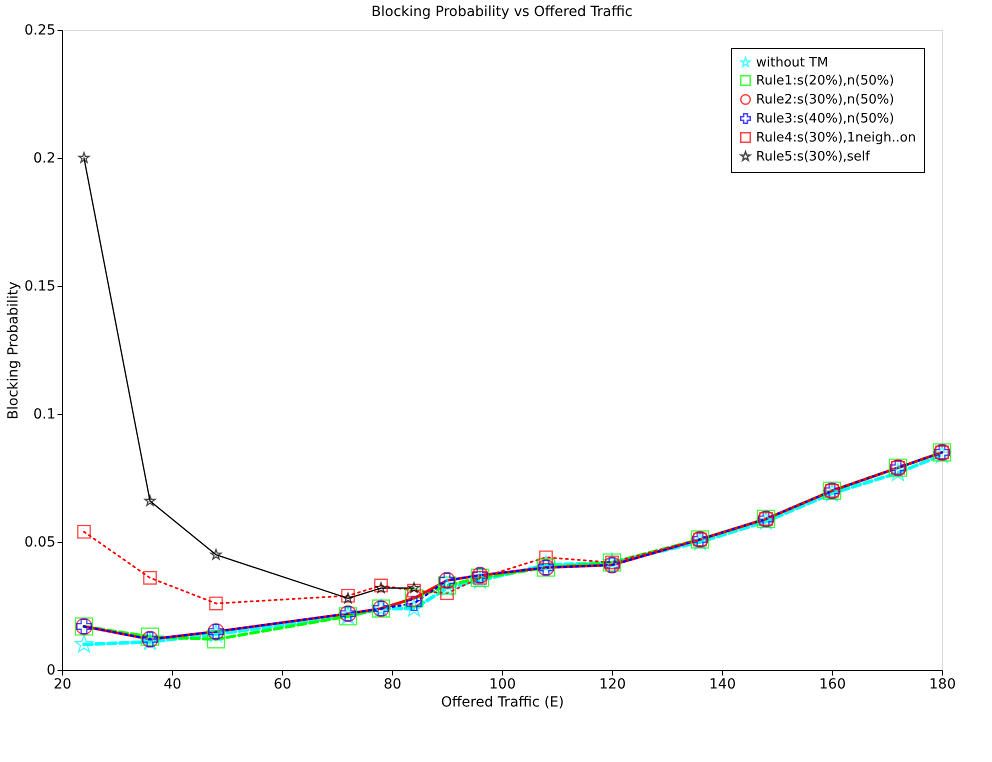 This screenshot has width=992, height=762. What do you see at coordinates (40, 286) in the screenshot?
I see `y-tick-label: 0.15` at bounding box center [40, 286].